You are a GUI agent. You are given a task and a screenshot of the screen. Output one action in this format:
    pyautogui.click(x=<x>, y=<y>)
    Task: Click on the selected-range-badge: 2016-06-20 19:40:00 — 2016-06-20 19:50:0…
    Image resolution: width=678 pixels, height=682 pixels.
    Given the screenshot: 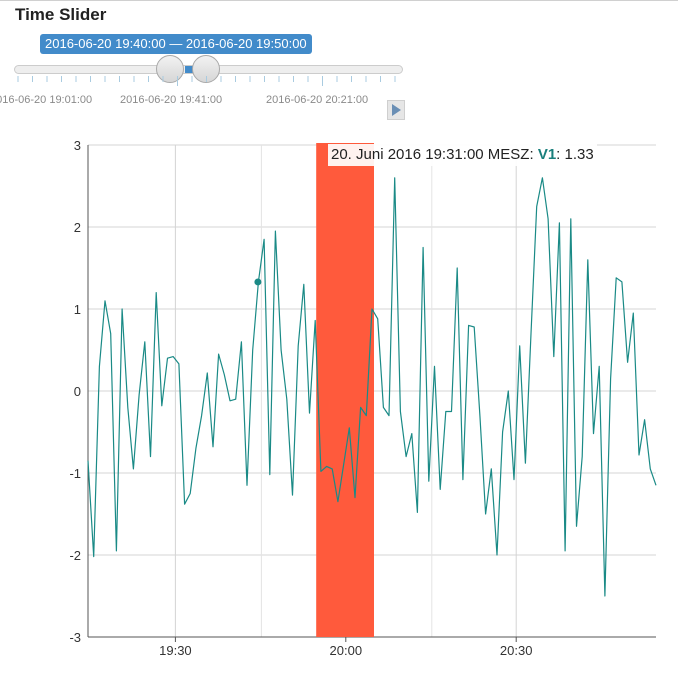 What is the action you would take?
    pyautogui.click(x=176, y=44)
    